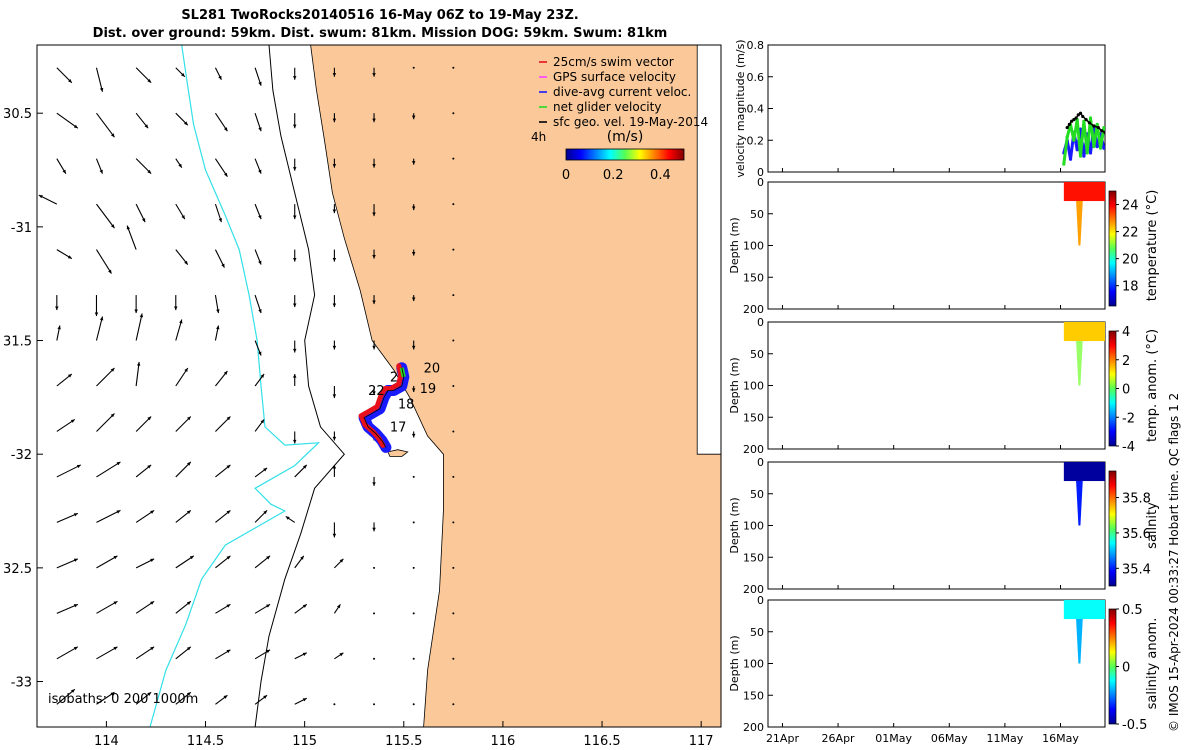  I want to click on legend-entry: 25cm/s swim vector, so click(613, 62).